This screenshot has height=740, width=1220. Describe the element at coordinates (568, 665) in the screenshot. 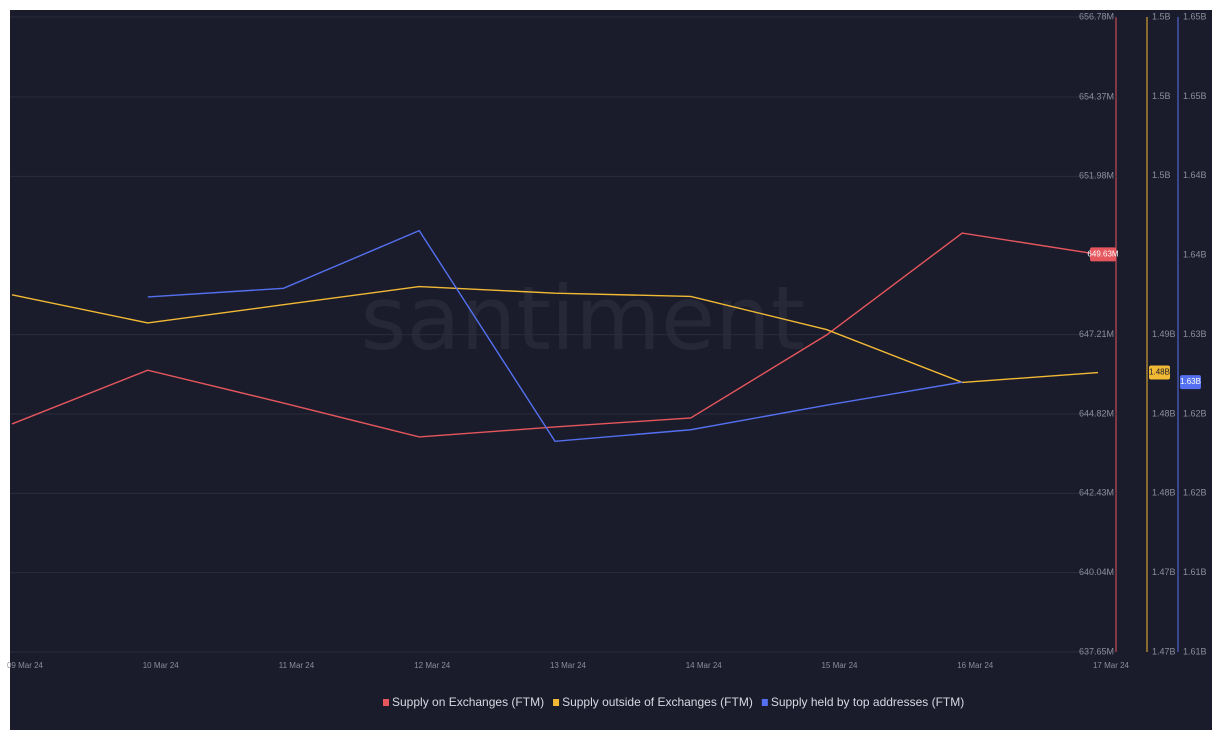

I see `x-tick-label: 13 Mar 24` at that location.